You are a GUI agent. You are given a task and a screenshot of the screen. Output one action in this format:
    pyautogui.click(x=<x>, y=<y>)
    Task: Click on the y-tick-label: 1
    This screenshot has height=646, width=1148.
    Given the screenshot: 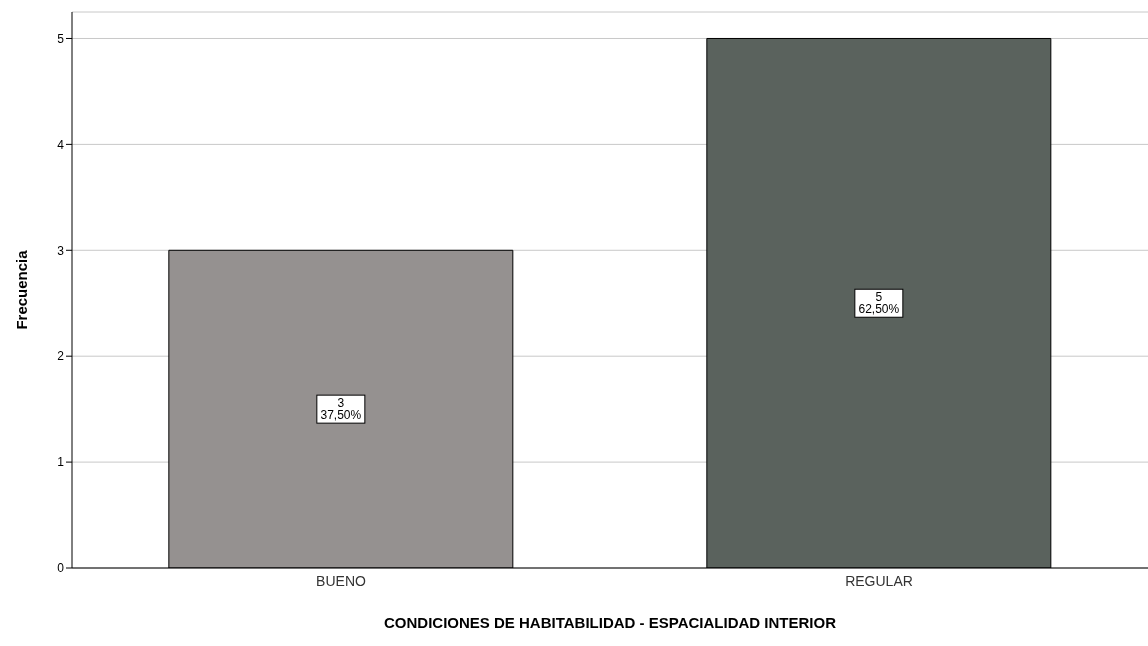 What is the action you would take?
    pyautogui.click(x=61, y=462)
    